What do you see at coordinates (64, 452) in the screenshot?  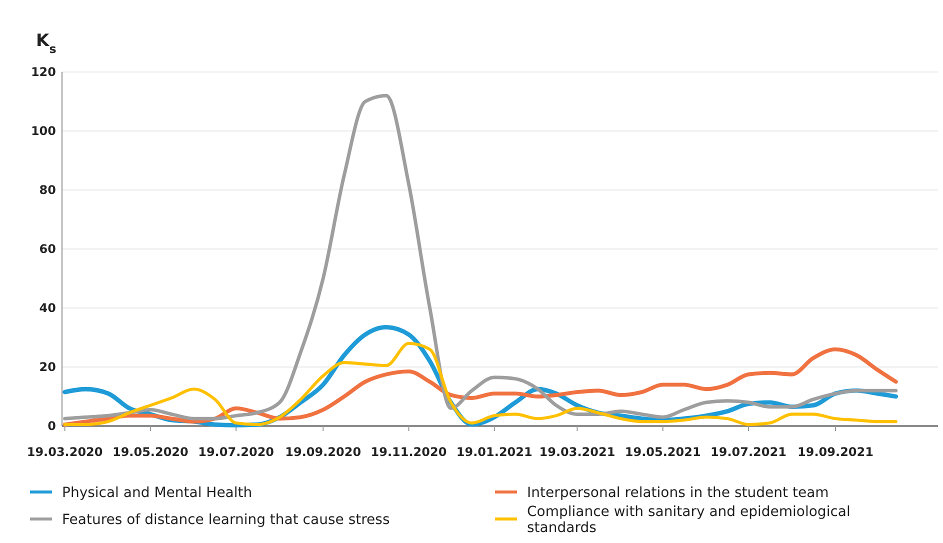 I see `x-tick-label: 19.03.2020` at bounding box center [64, 452].